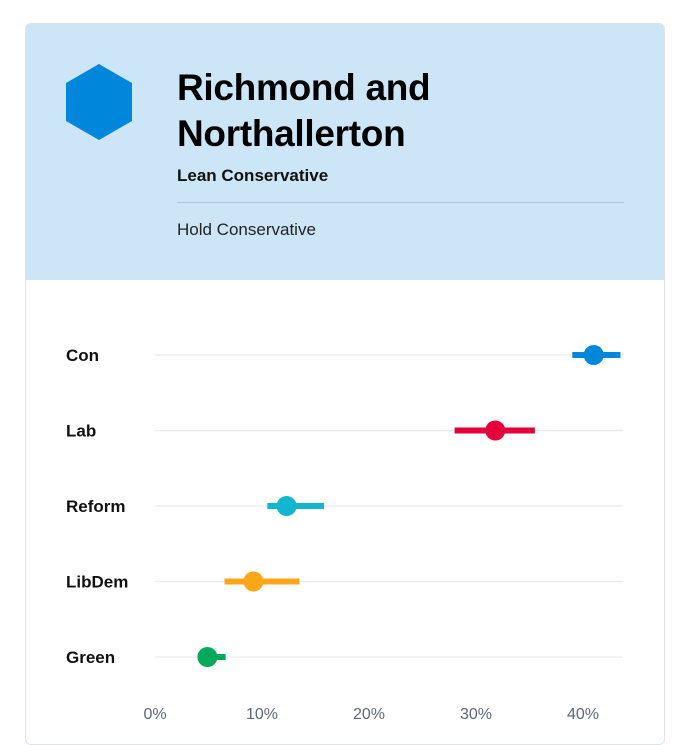  Describe the element at coordinates (246, 229) in the screenshot. I see `prediction-label: Hold Conservative` at that location.